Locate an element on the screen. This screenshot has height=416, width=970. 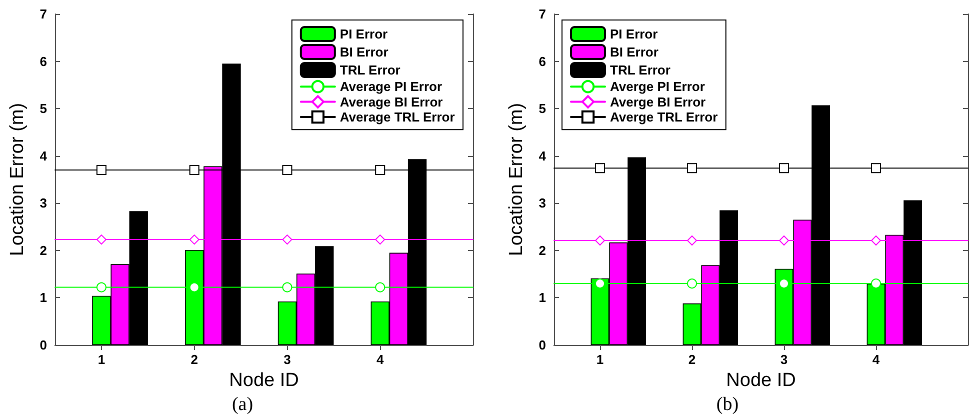
text: (b) is located at coordinates (727, 404).